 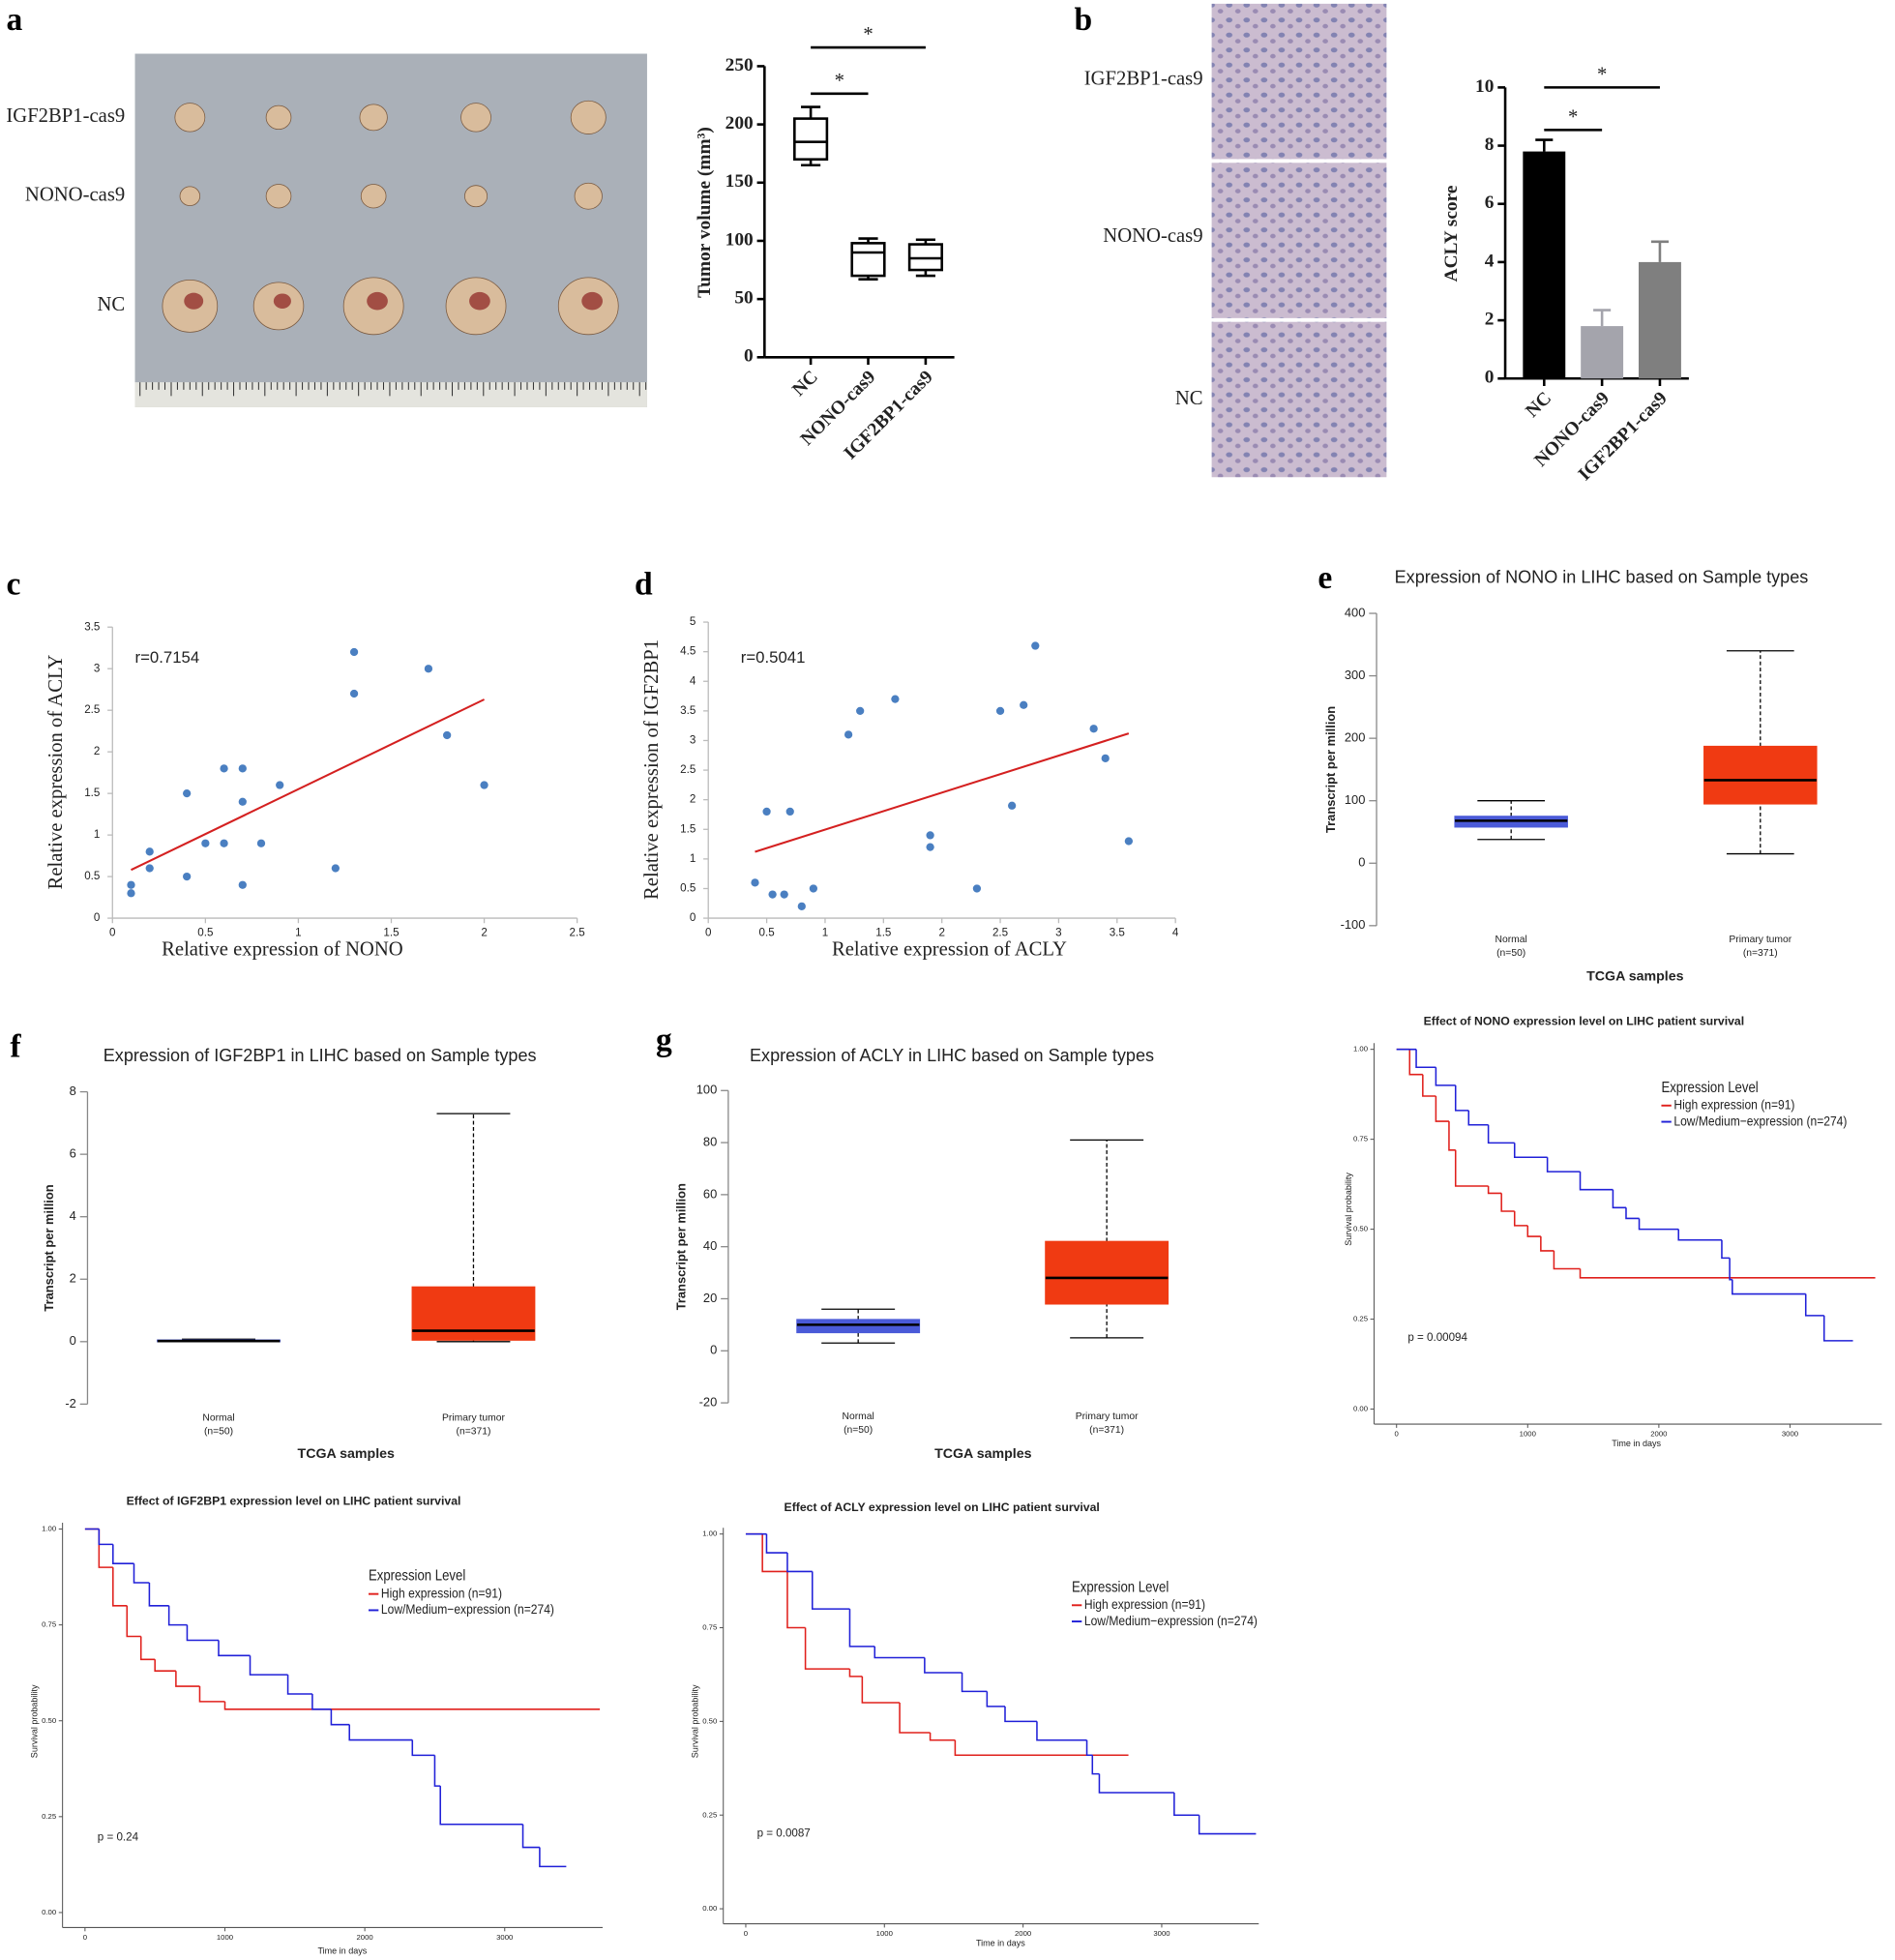 I want to click on x-tick-label: Primary tumor, so click(x=1760, y=940).